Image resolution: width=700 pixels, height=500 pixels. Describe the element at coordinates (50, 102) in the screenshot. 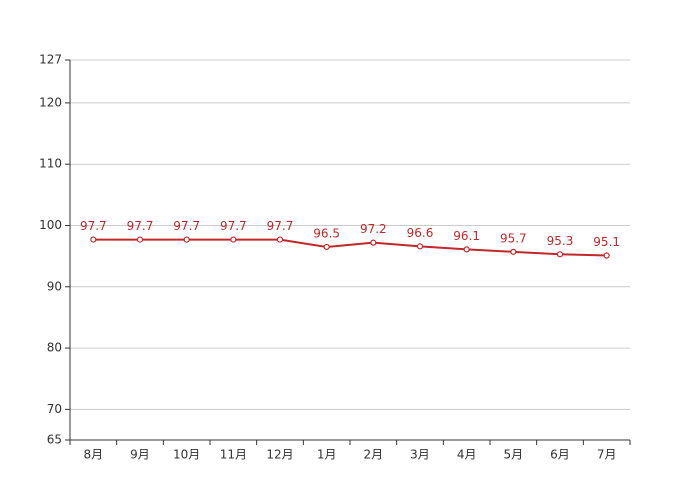

I see `y-tick-label: 120` at that location.